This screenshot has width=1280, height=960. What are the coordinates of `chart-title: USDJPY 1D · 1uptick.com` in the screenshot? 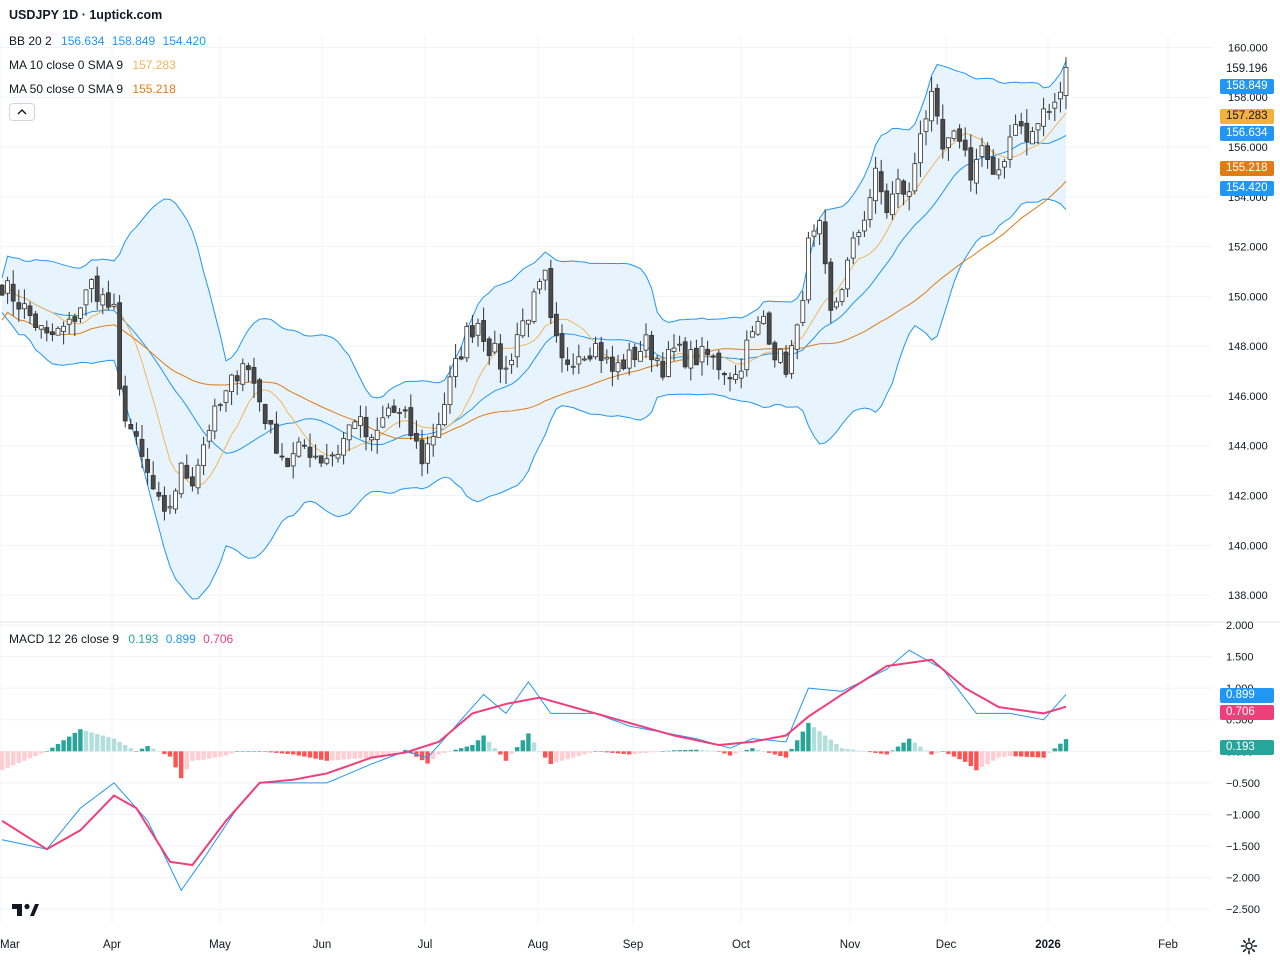 It's located at (86, 15).